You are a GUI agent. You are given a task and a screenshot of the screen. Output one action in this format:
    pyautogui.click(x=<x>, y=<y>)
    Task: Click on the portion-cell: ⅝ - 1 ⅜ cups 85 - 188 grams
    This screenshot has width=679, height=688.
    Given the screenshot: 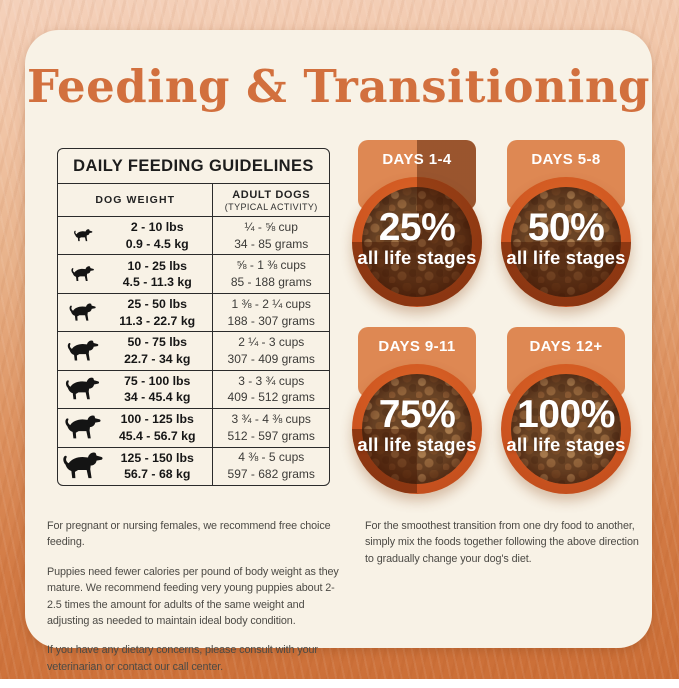 What is the action you would take?
    pyautogui.click(x=270, y=274)
    